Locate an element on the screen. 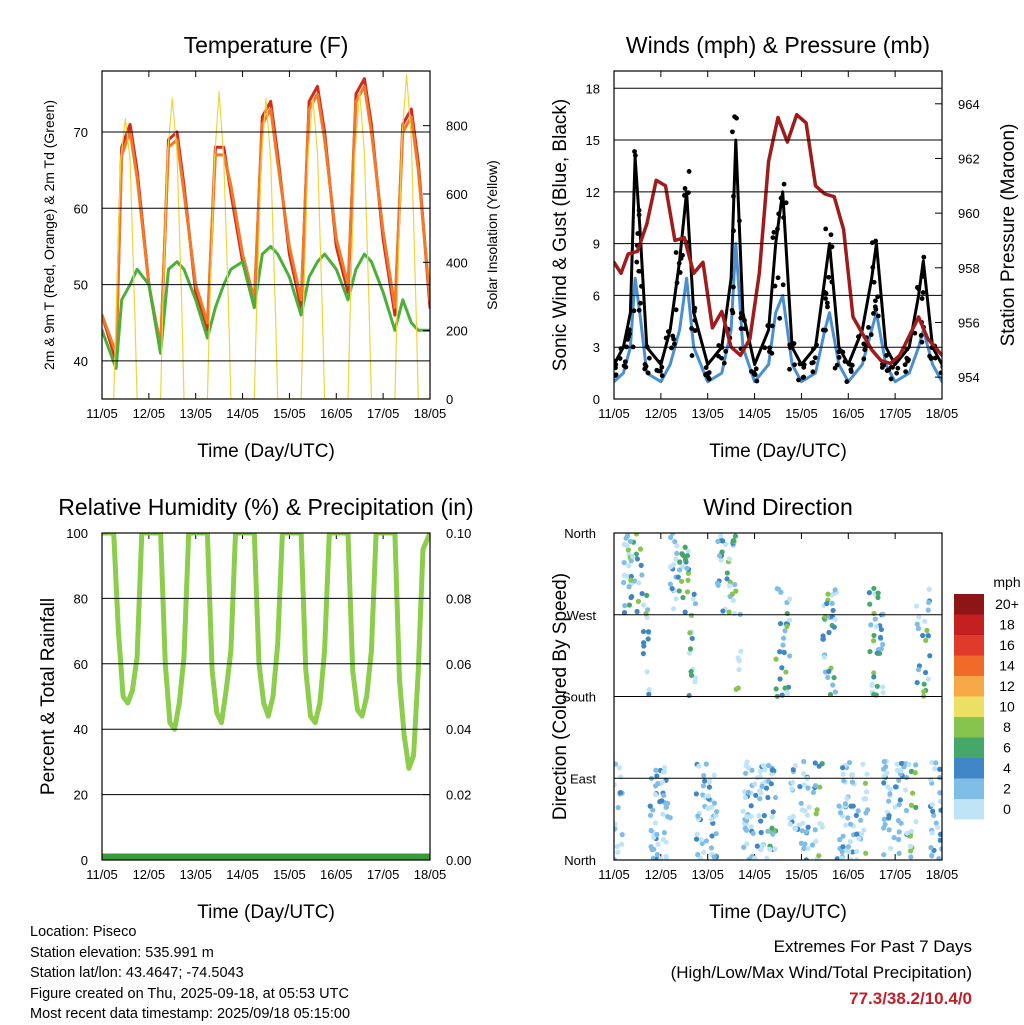 This screenshot has height=1025, width=1024. legend-label: 10 is located at coordinates (1007, 707).